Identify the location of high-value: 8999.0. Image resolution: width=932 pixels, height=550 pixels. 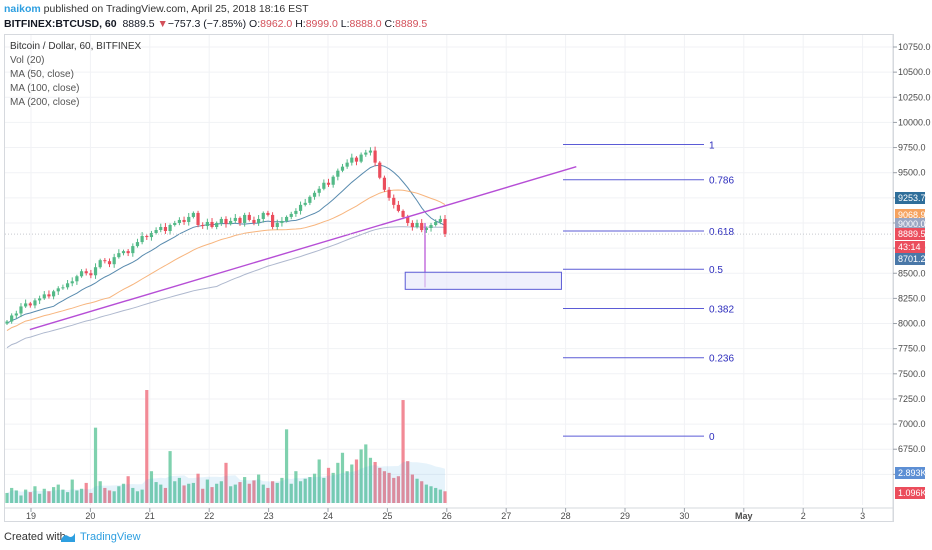
(321, 24).